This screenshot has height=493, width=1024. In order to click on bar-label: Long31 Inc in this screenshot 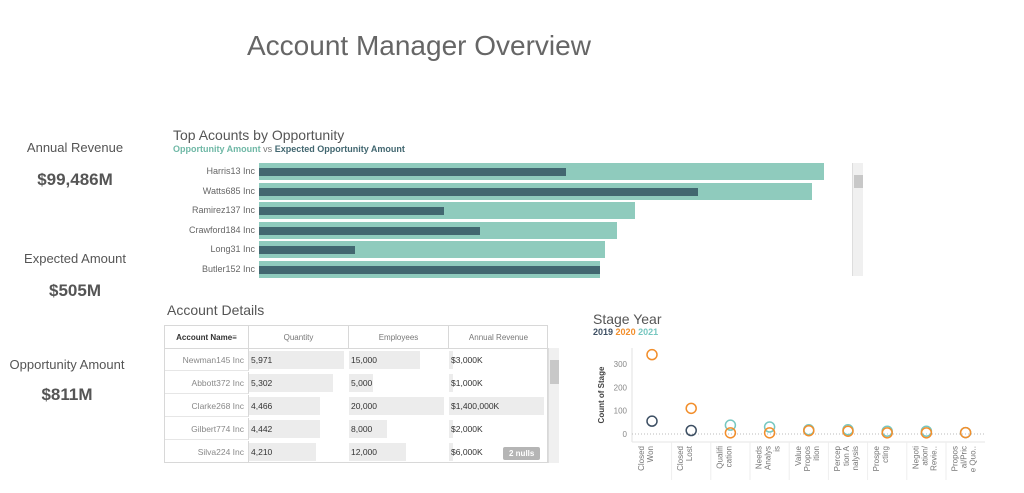, I will do `click(232, 249)`.